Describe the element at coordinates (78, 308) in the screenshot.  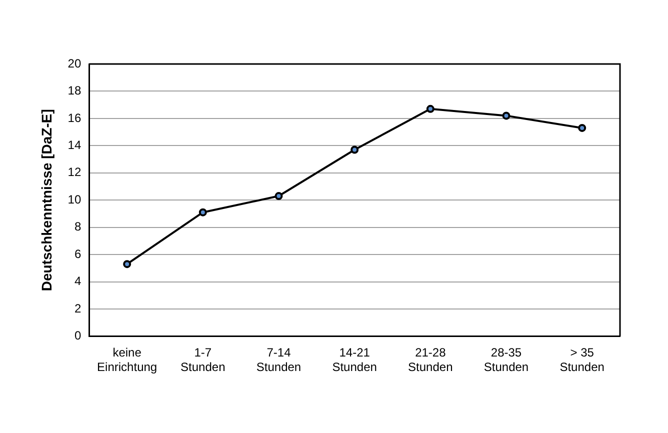
I see `y-tick-label: 2` at that location.